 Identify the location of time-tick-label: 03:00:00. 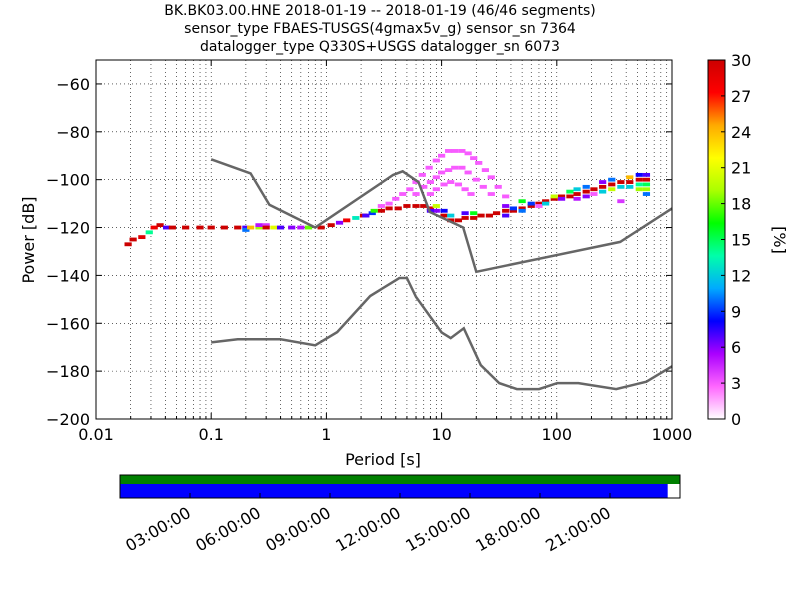
(158, 529).